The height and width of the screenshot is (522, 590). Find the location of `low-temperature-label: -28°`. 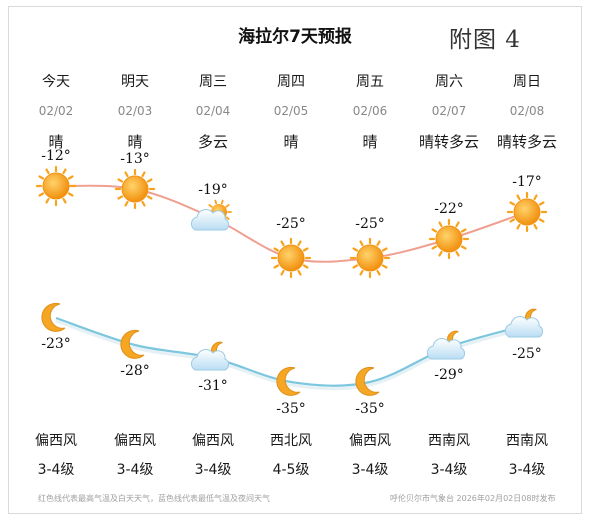

low-temperature-label: -28° is located at coordinates (135, 371).